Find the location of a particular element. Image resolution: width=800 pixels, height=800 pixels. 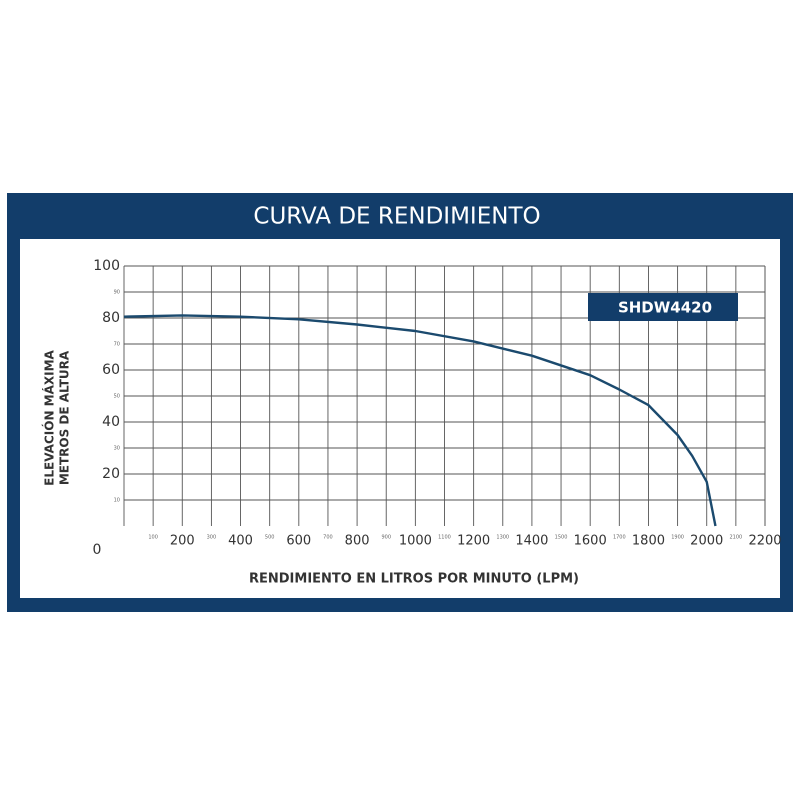

x-minor-tick-label: 1100 is located at coordinates (444, 538).